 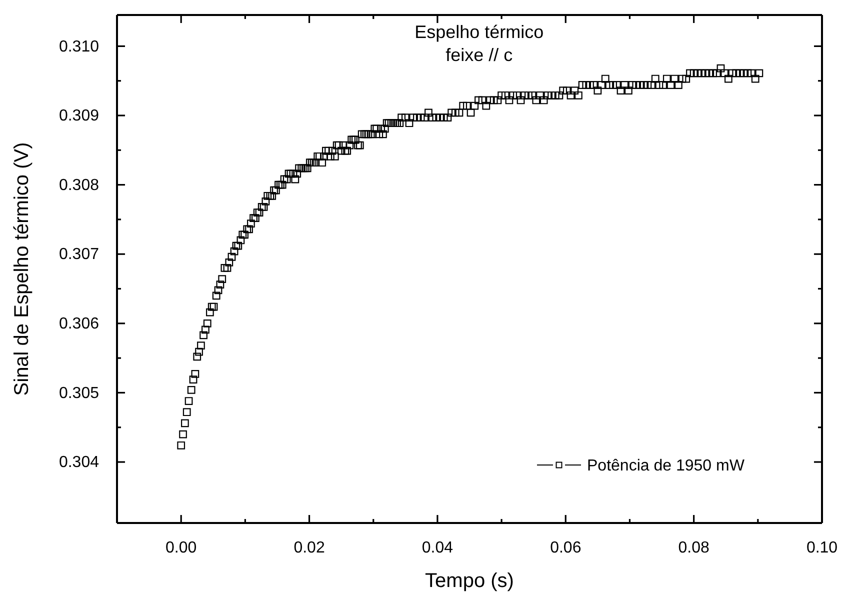 I want to click on y-axis-title: Sinal de Espelho térmico (V), so click(x=22, y=269).